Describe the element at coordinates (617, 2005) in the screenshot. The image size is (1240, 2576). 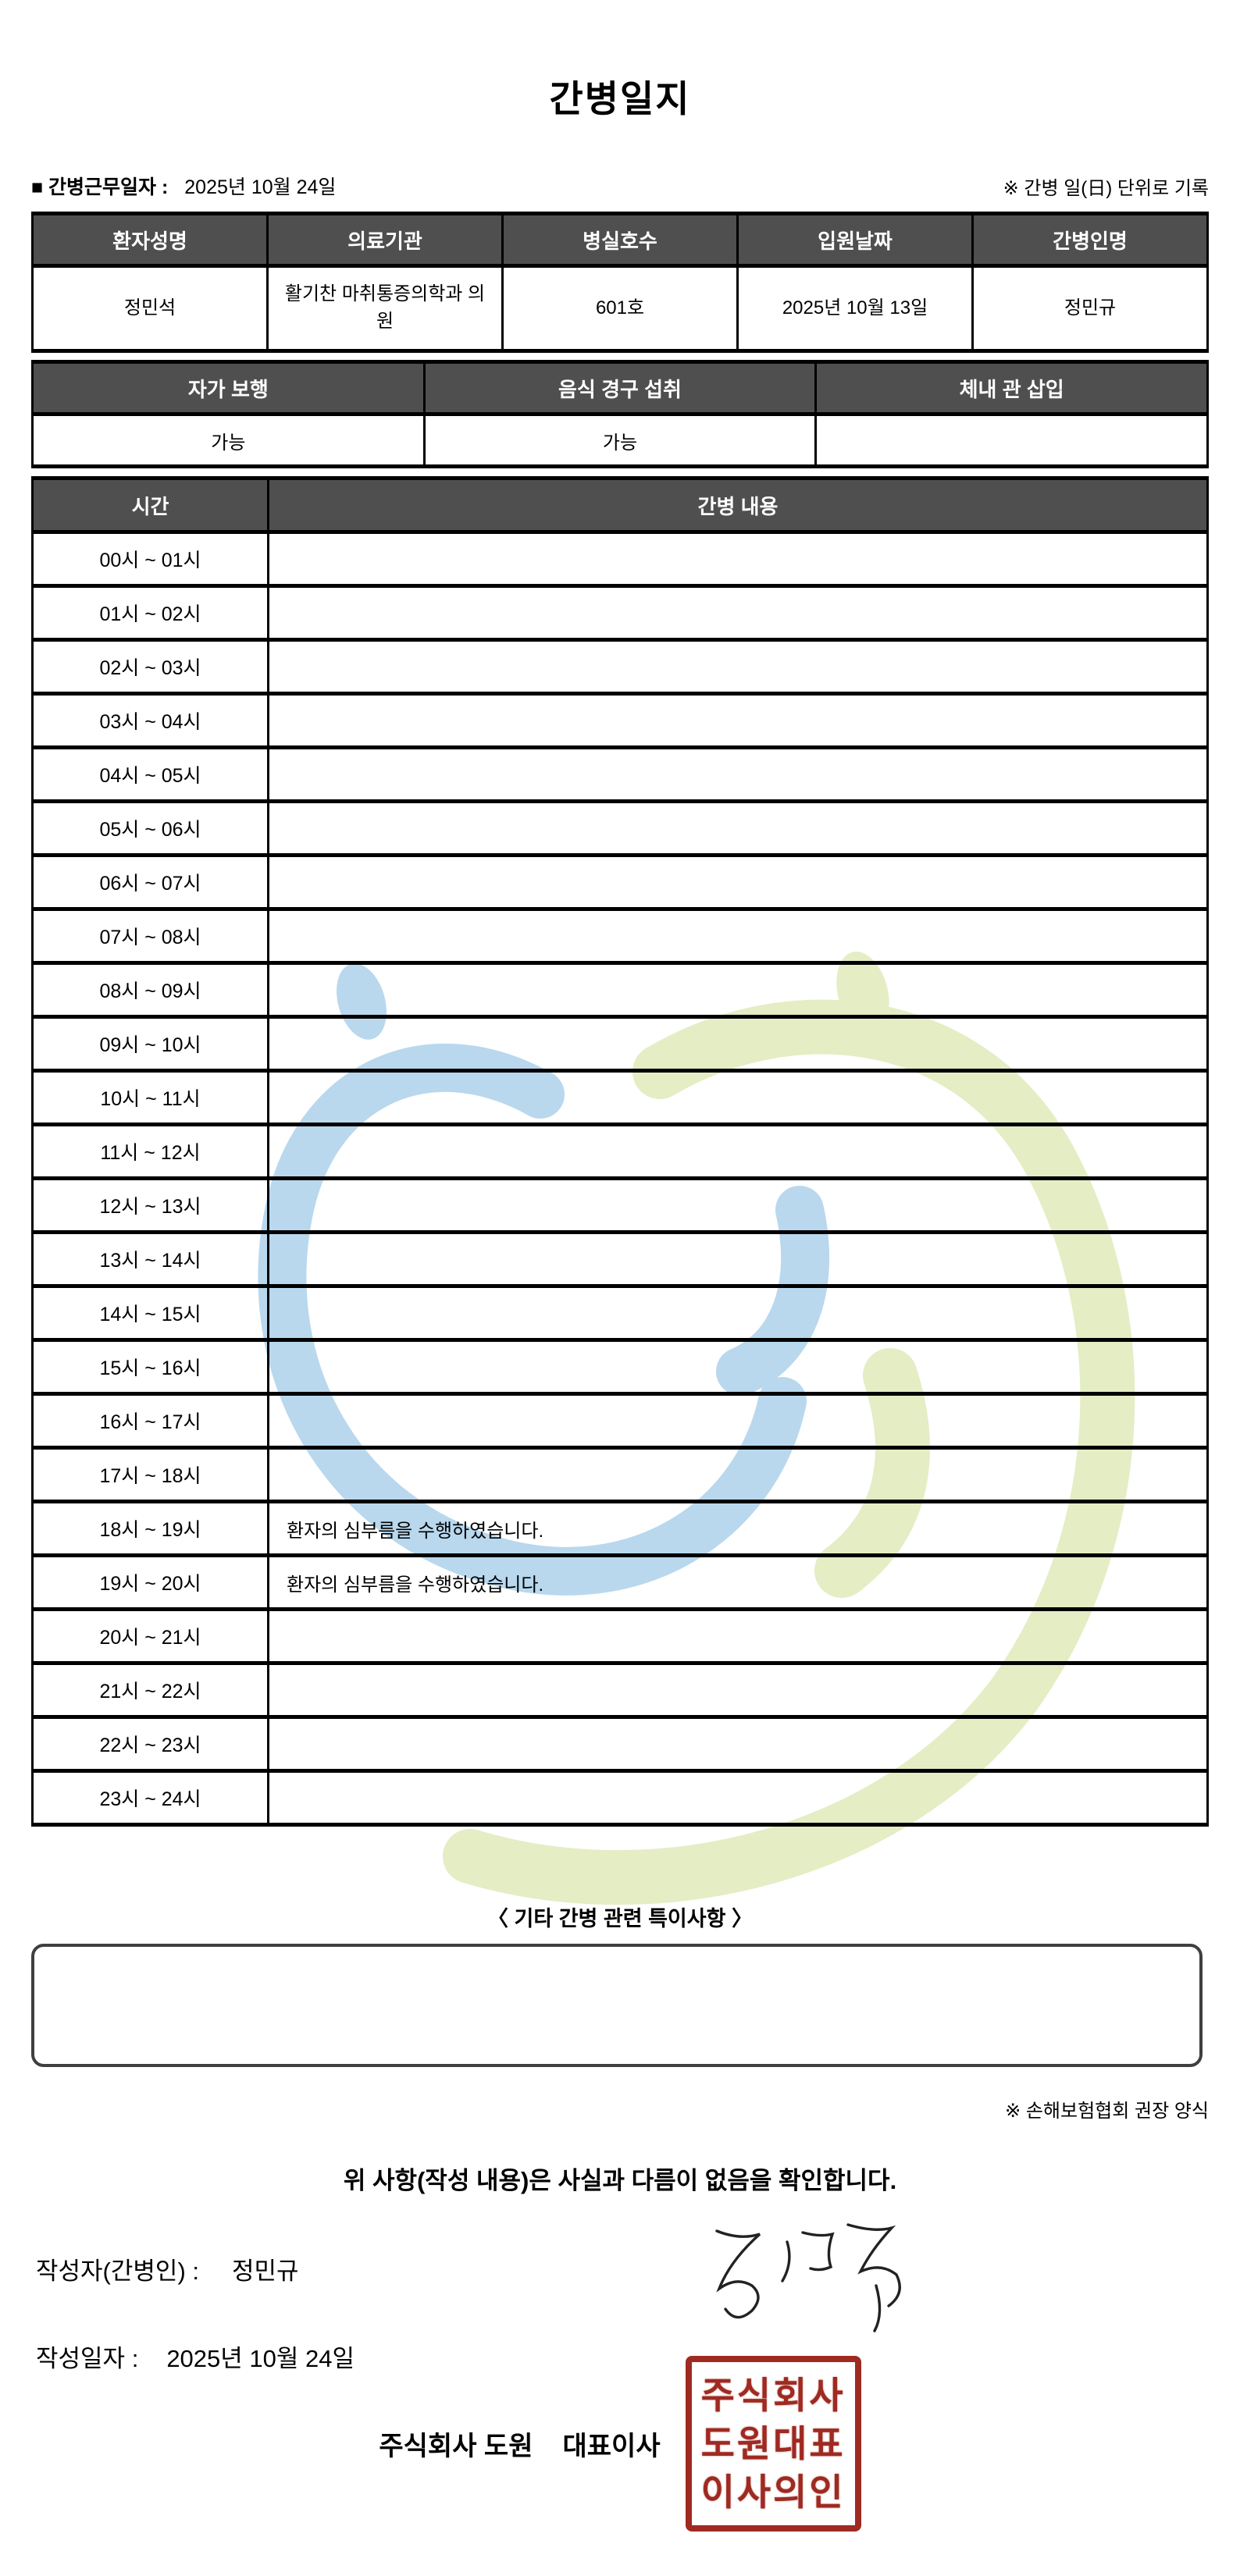
I see `extras-notes-box` at that location.